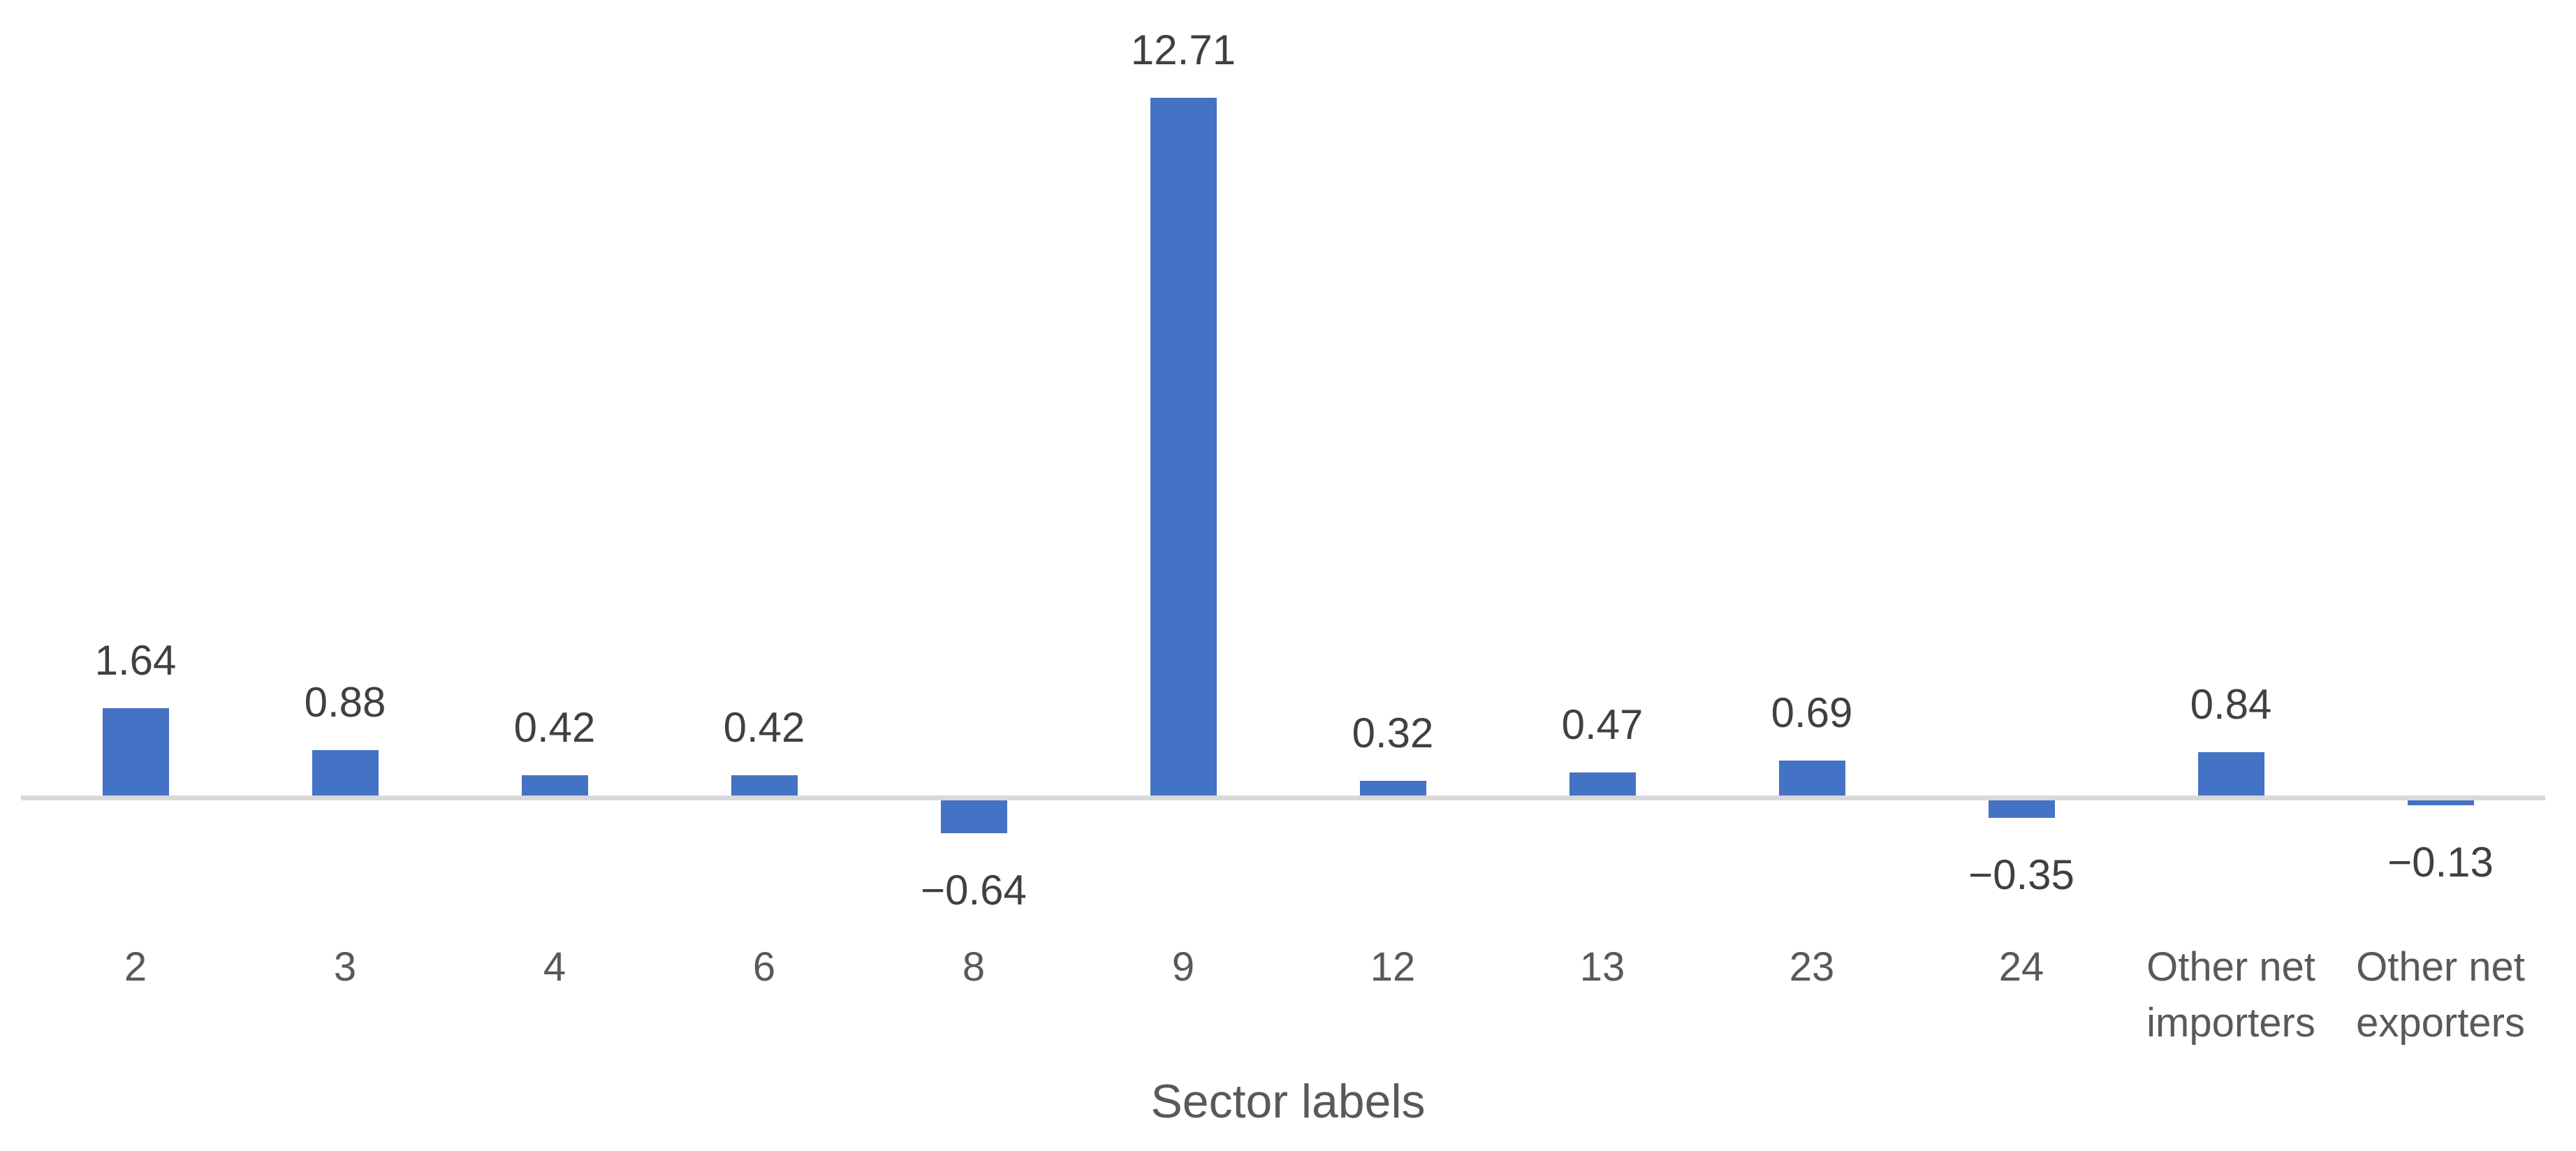  Describe the element at coordinates (345, 967) in the screenshot. I see `category-label: 3` at that location.